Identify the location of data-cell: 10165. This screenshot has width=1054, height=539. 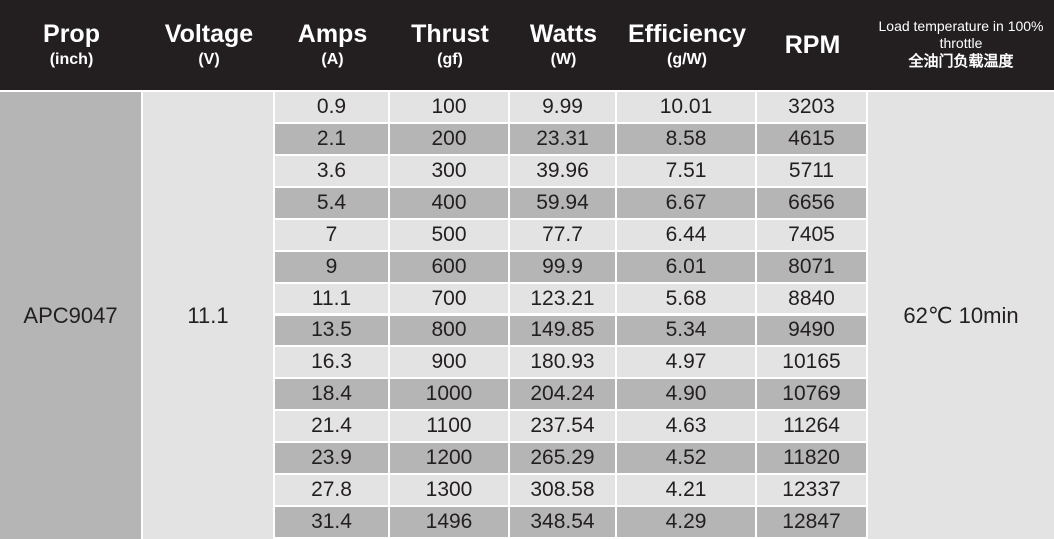
(811, 362).